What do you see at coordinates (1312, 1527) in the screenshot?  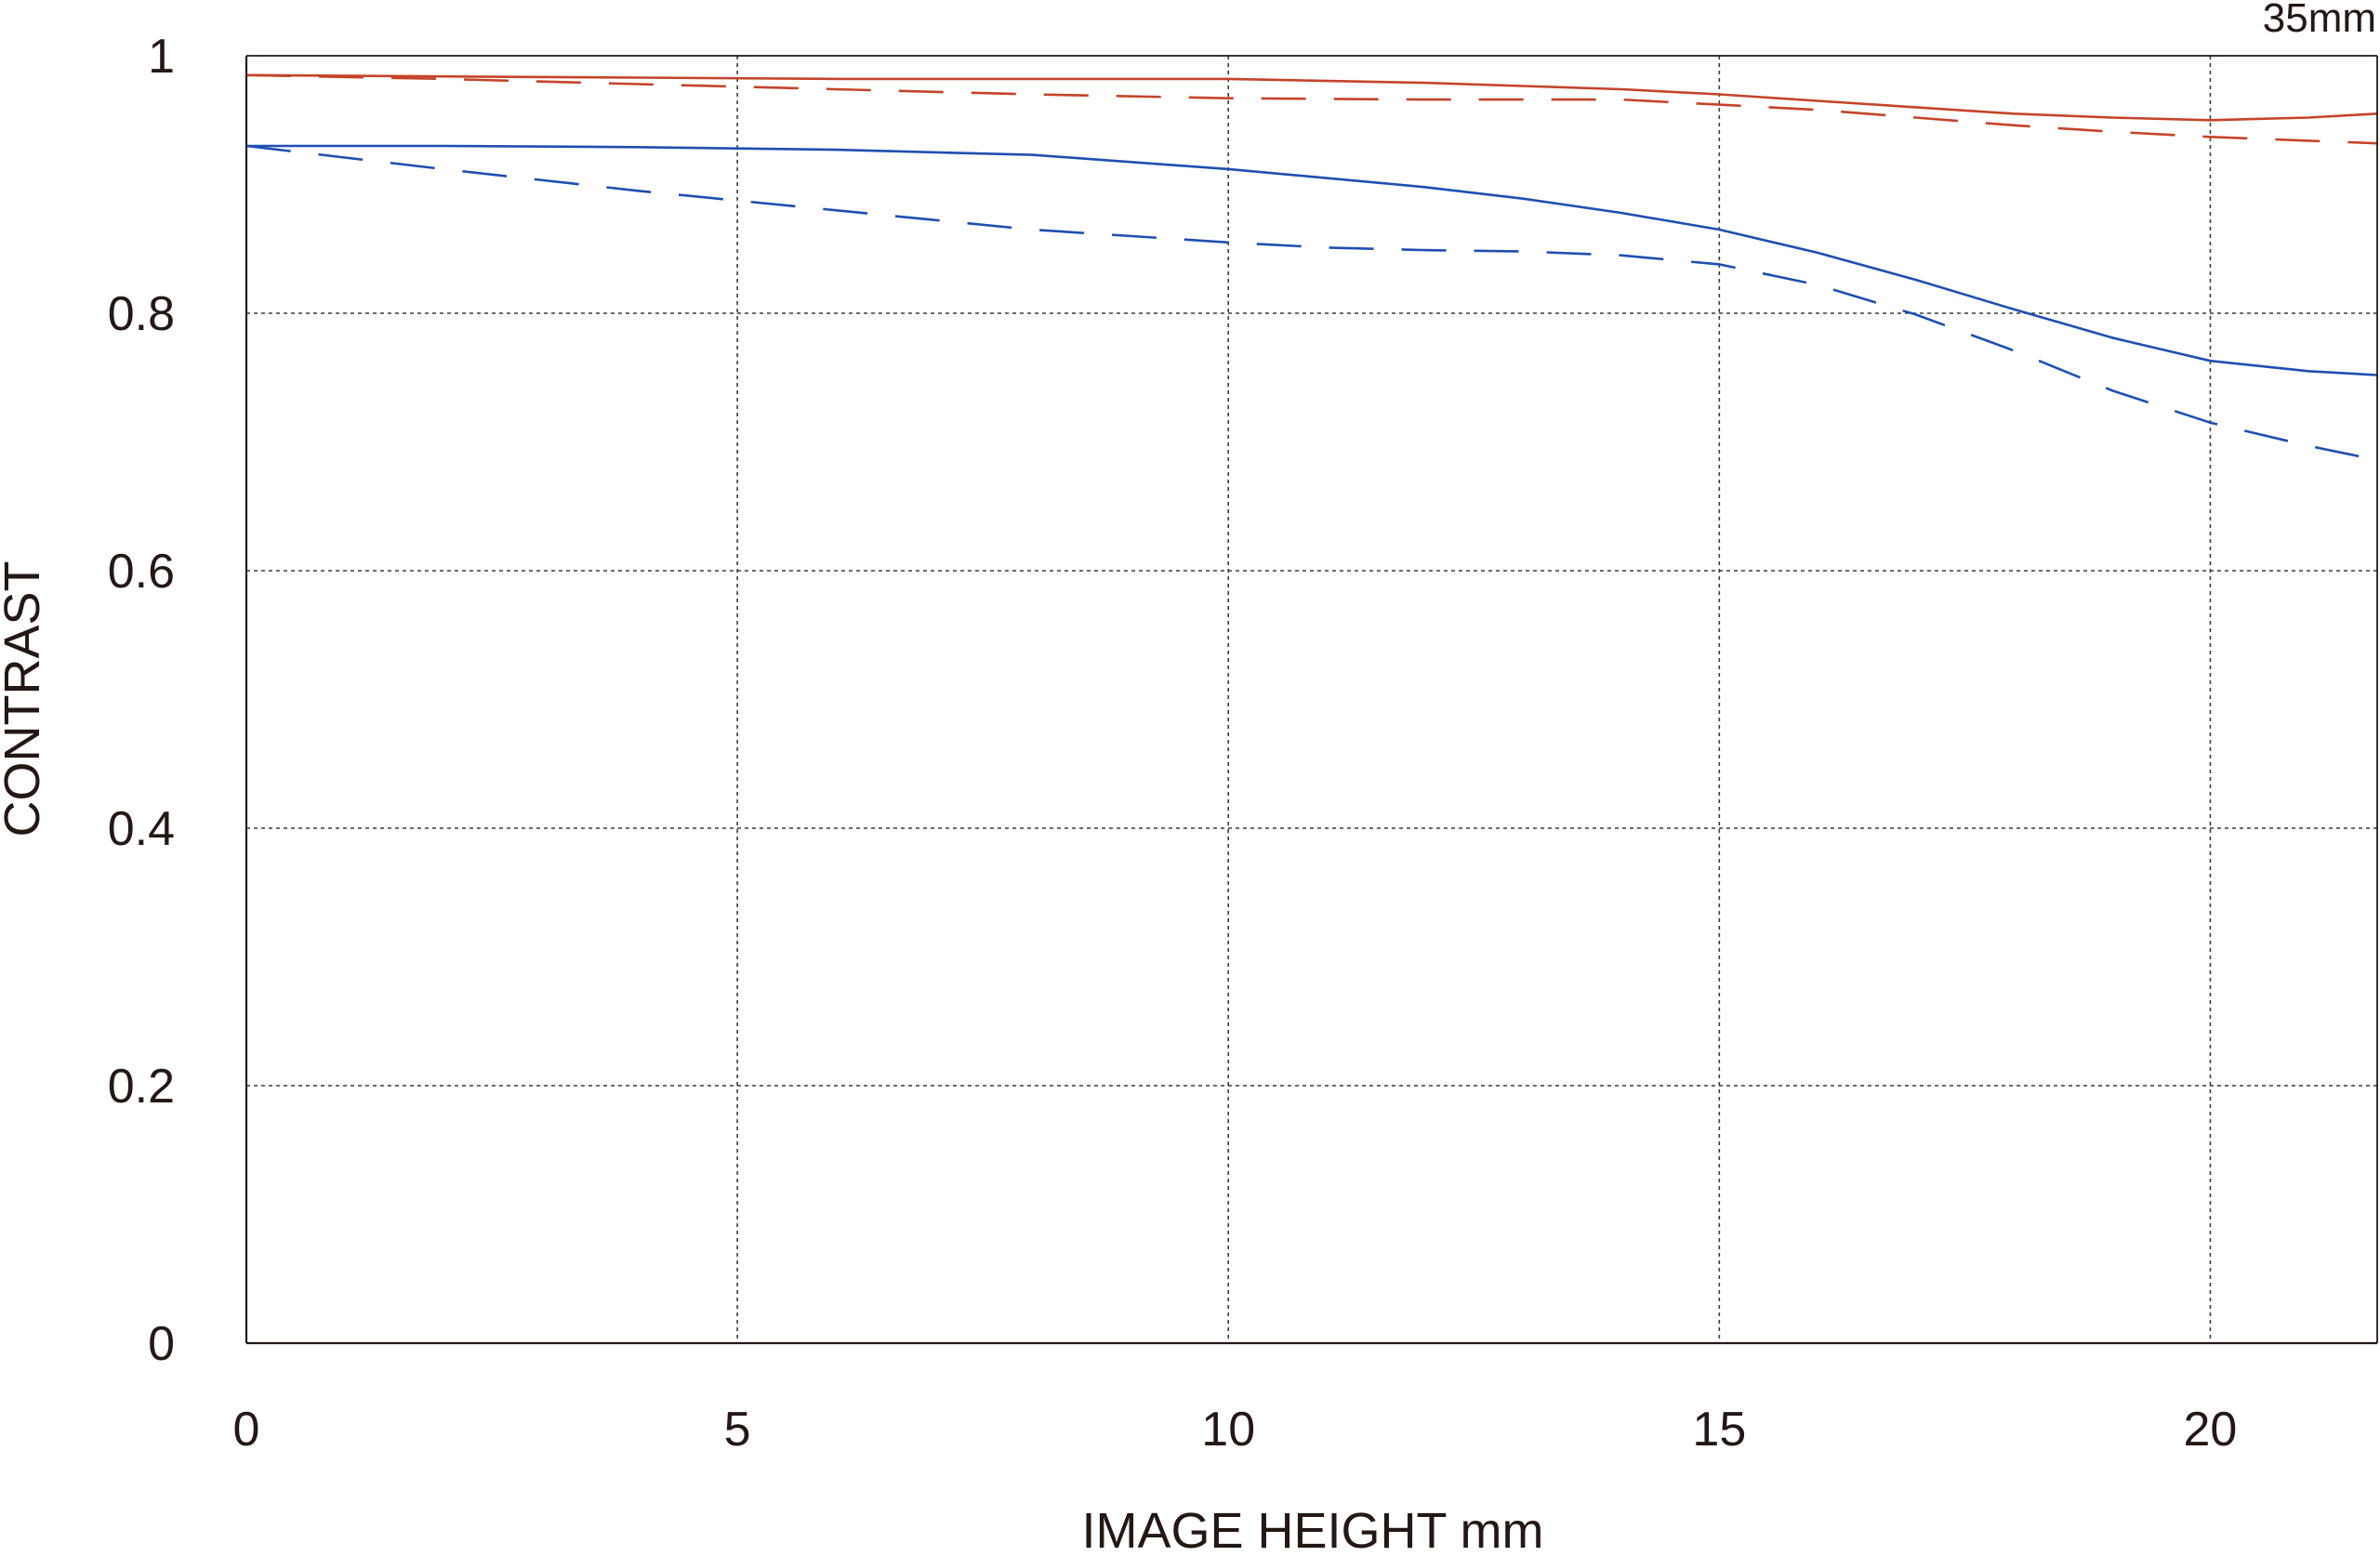 I see `x-axis-title: IMAGE HEIGHT mm` at bounding box center [1312, 1527].